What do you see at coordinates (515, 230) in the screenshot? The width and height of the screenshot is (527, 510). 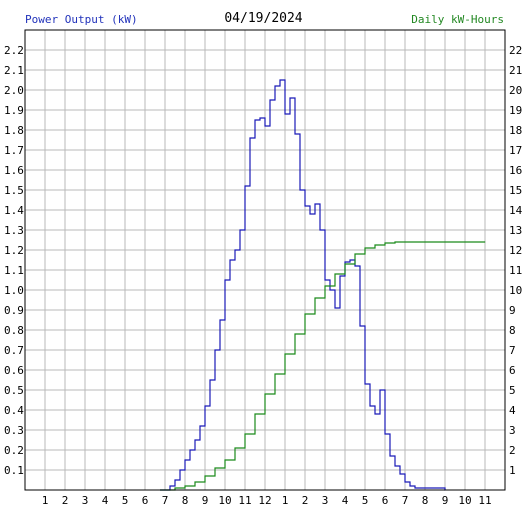 I see `right-y-tick-label: 13` at bounding box center [515, 230].